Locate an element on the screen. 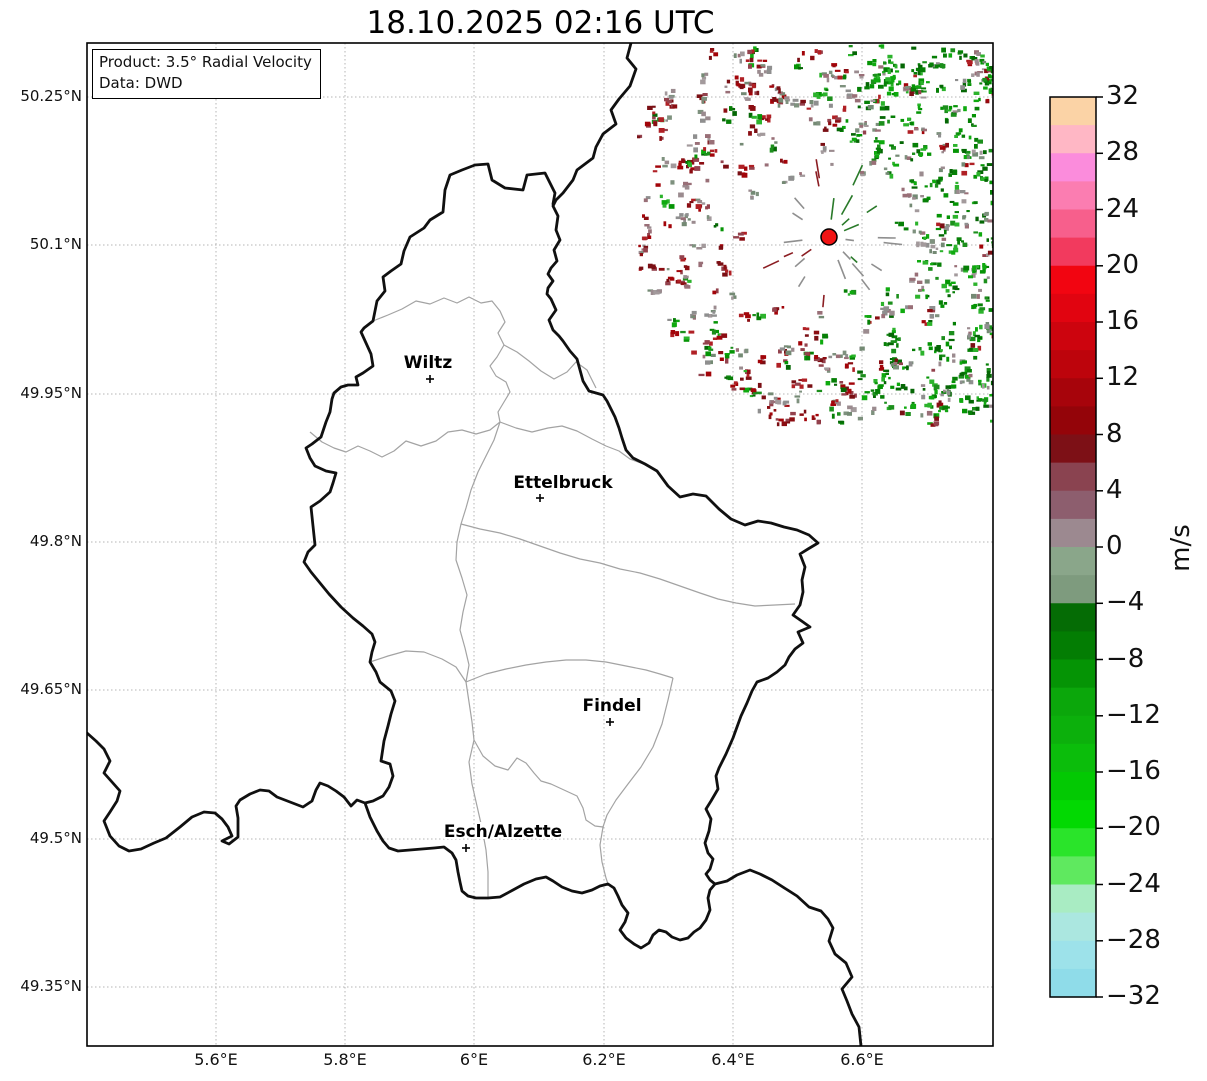 The width and height of the screenshot is (1207, 1081). country-border-line is located at coordinates (429, 483).